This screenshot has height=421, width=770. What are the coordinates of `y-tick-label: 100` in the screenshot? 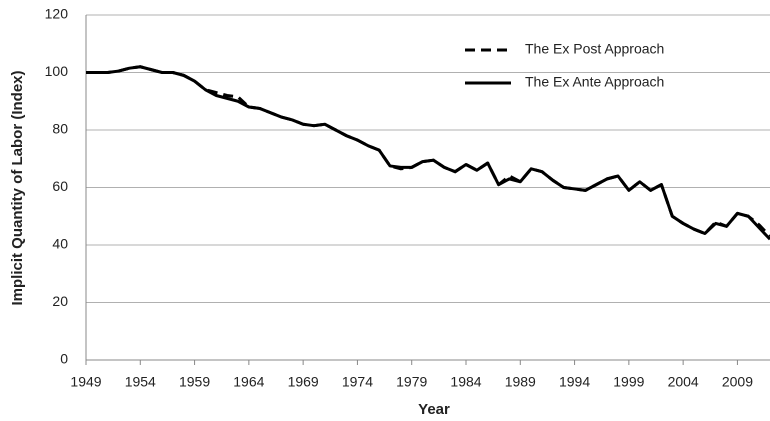 It's located at (57, 71).